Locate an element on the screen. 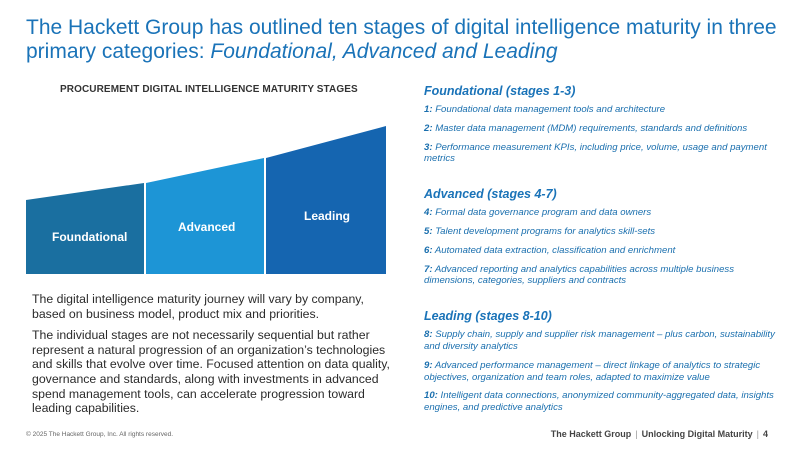  bar-label-advanced: Advanced is located at coordinates (206, 227).